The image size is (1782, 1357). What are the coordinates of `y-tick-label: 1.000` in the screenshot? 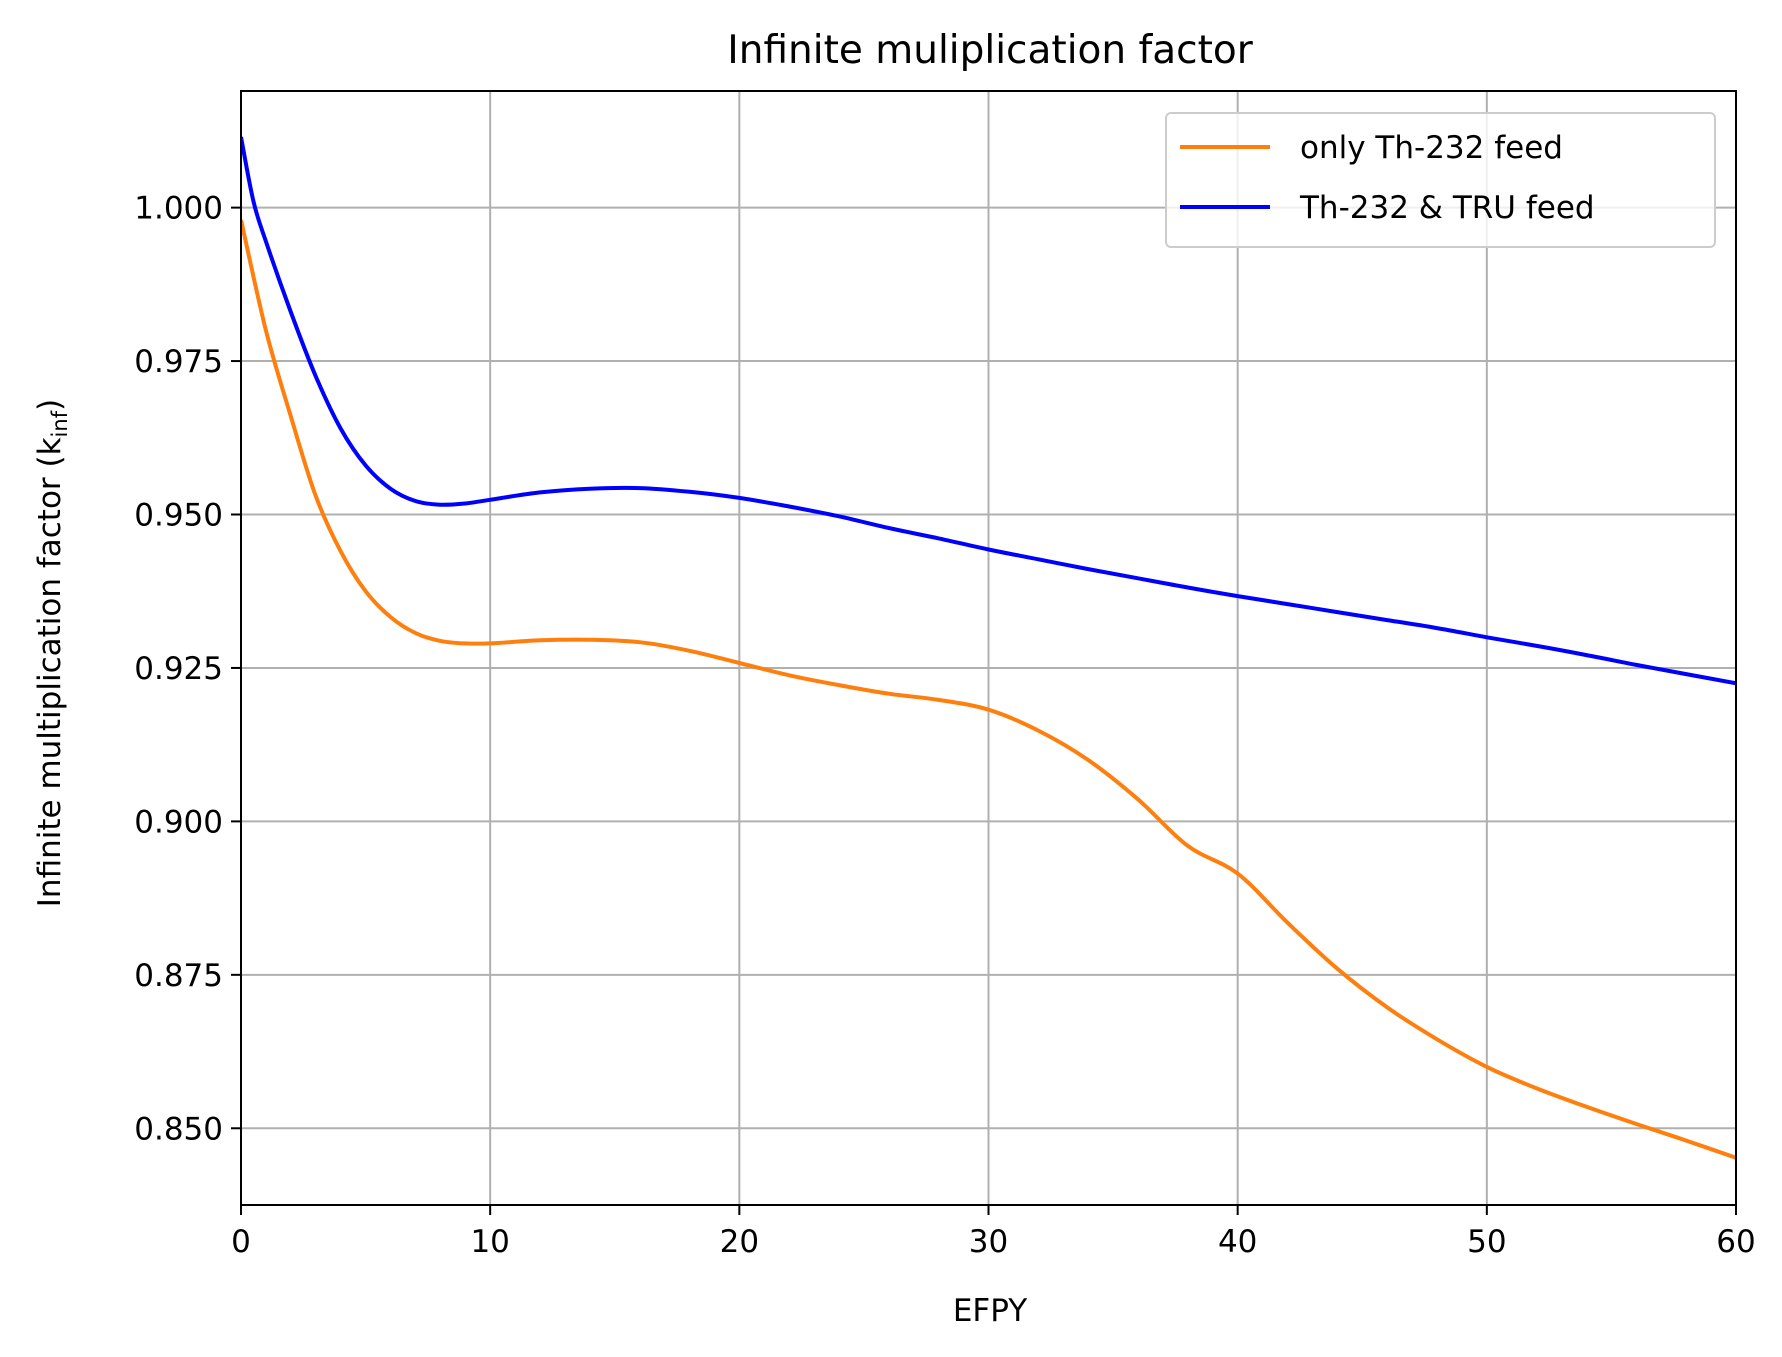 It's located at (178, 209).